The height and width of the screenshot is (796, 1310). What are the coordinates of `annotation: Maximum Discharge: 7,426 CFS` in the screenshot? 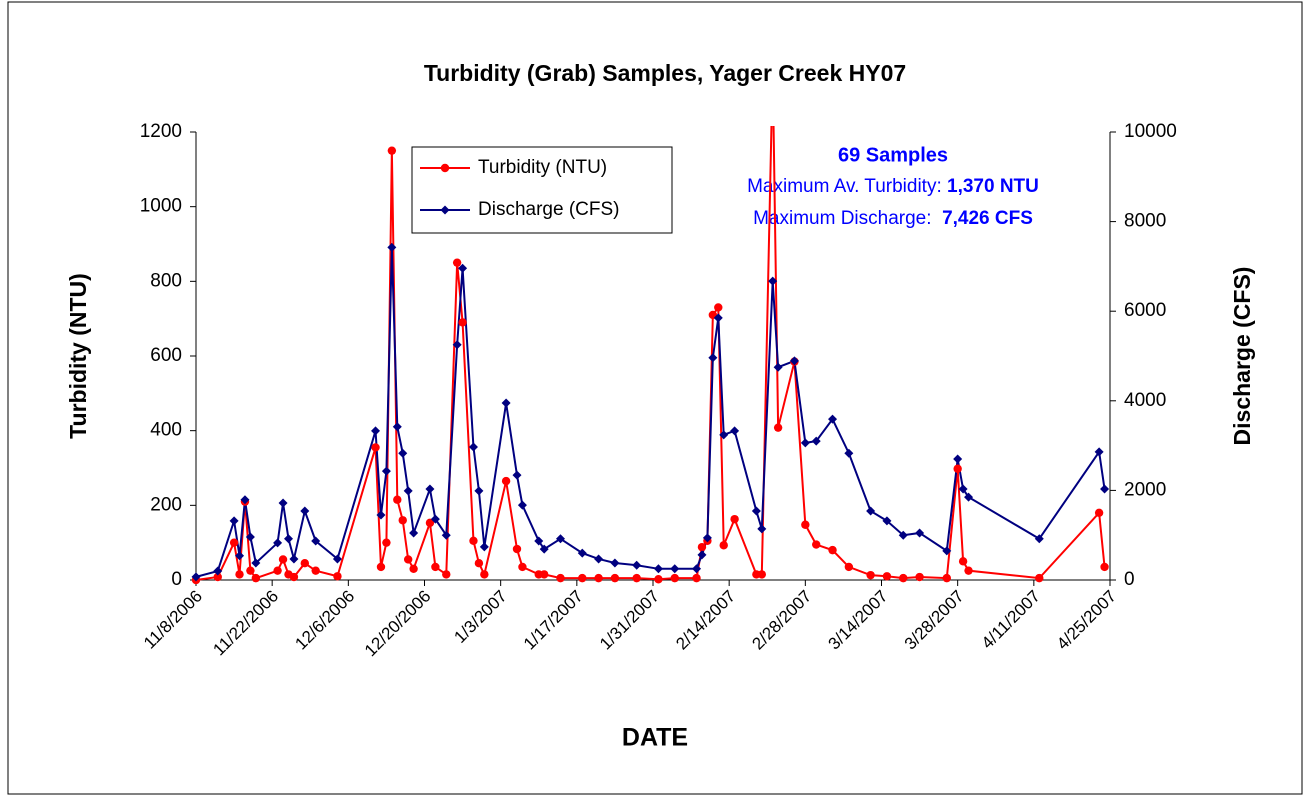 It's located at (893, 218).